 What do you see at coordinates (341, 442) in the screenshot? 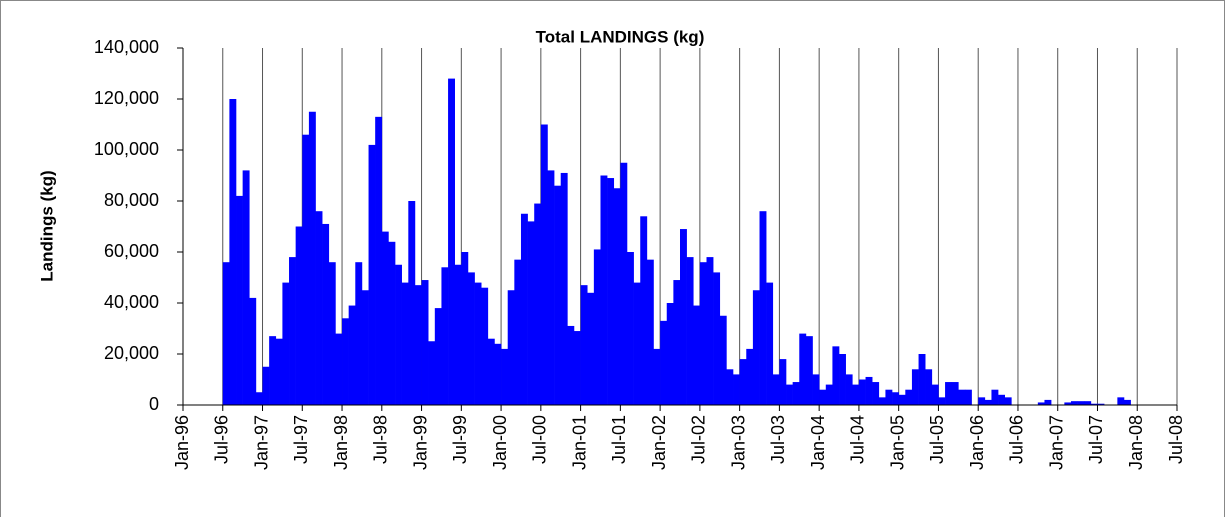
I see `x-tick-label: Jan-98` at bounding box center [341, 442].